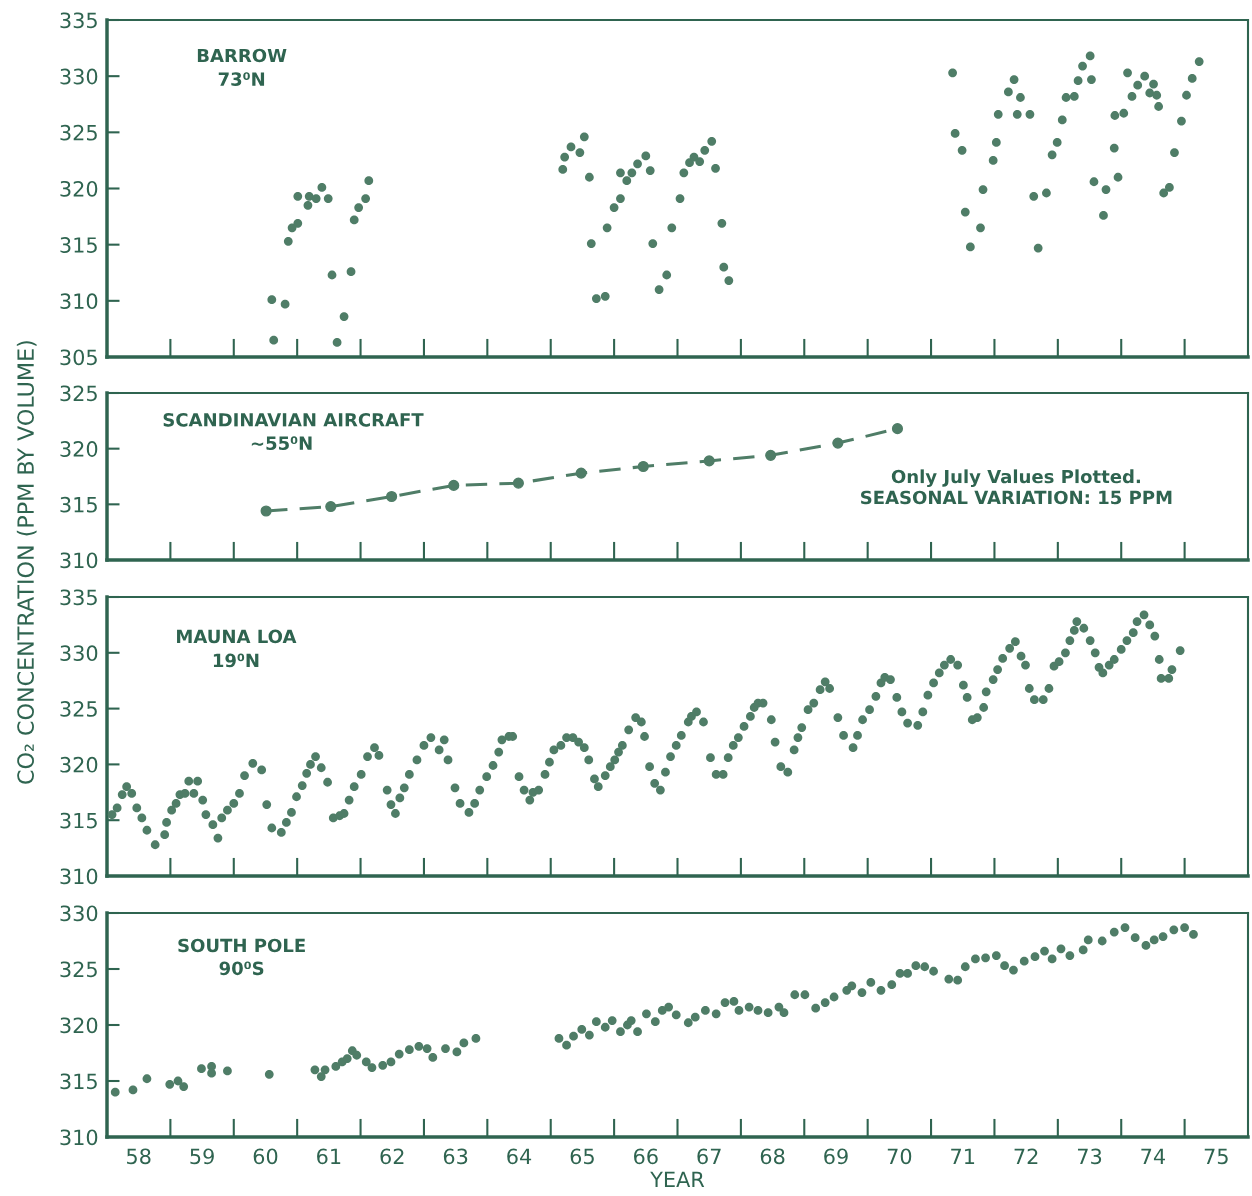  I want to click on annotation: 73⁰N, so click(241, 79).